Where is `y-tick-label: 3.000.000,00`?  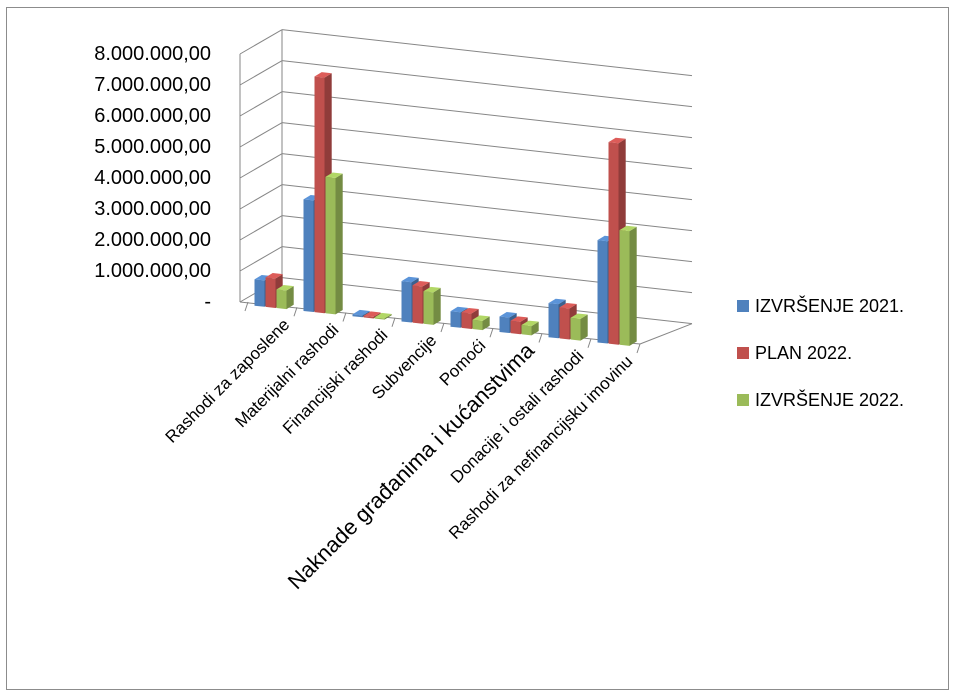
y-tick-label: 3.000.000,00 is located at coordinates (152, 209).